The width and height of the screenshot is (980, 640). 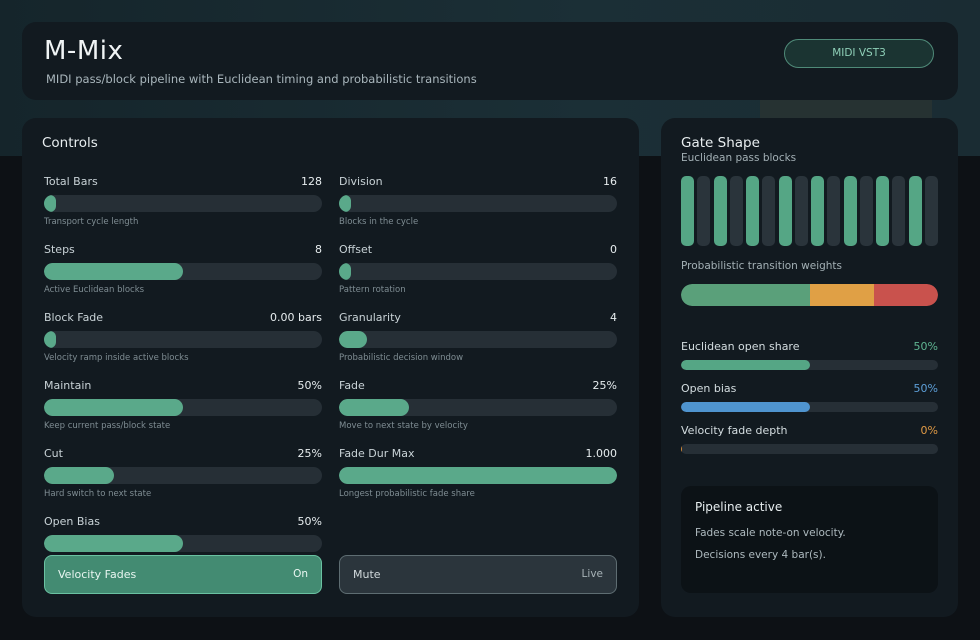 What do you see at coordinates (770, 533) in the screenshot?
I see `status-line: Fades scale note-on velocity.` at bounding box center [770, 533].